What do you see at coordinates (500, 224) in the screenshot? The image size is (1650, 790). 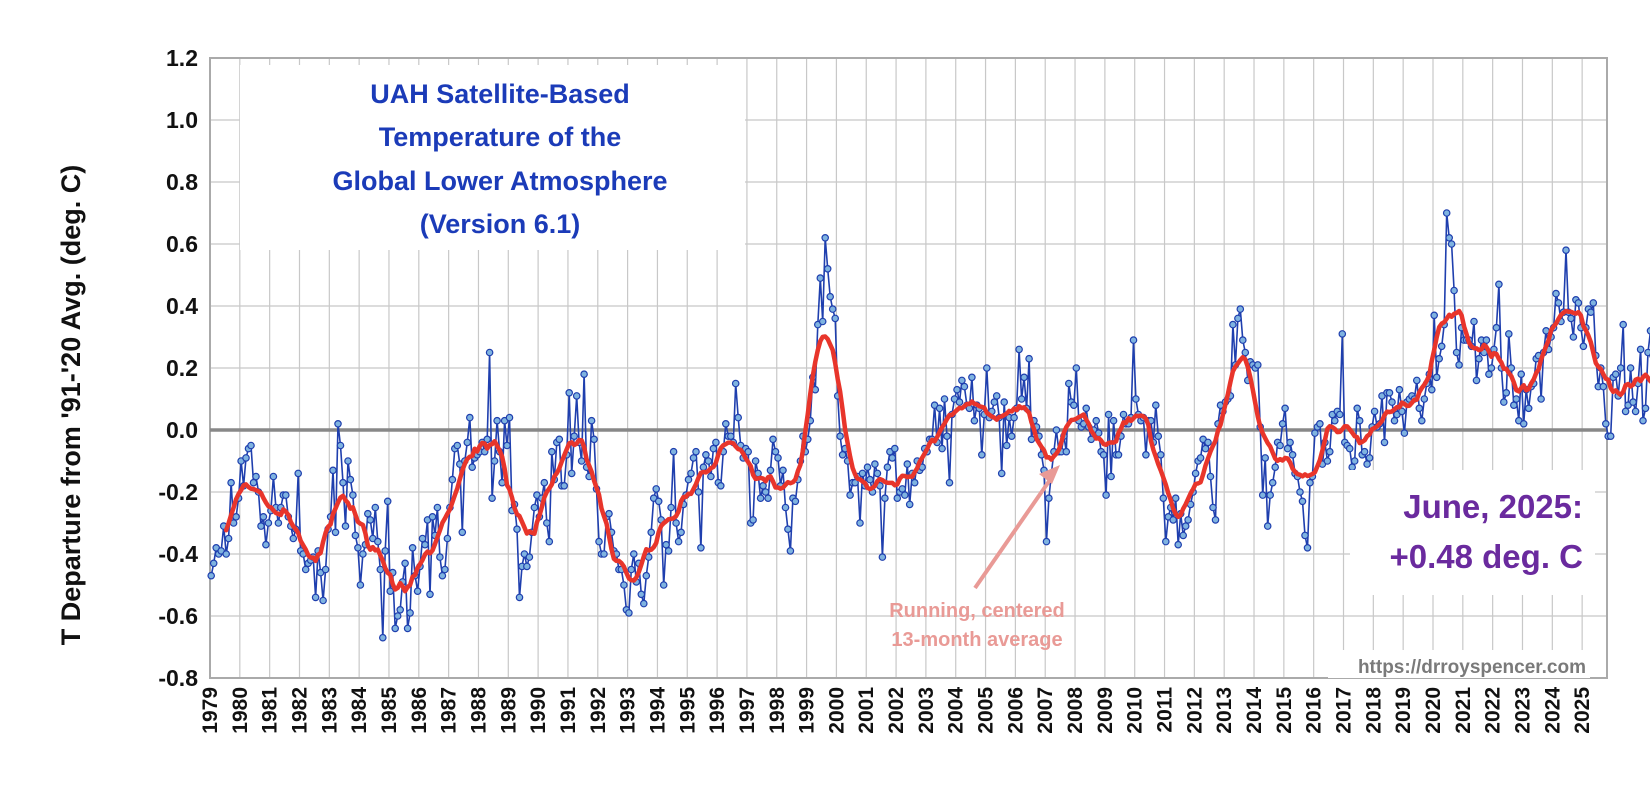 I see `title-line-4: (Version 6.1)` at bounding box center [500, 224].